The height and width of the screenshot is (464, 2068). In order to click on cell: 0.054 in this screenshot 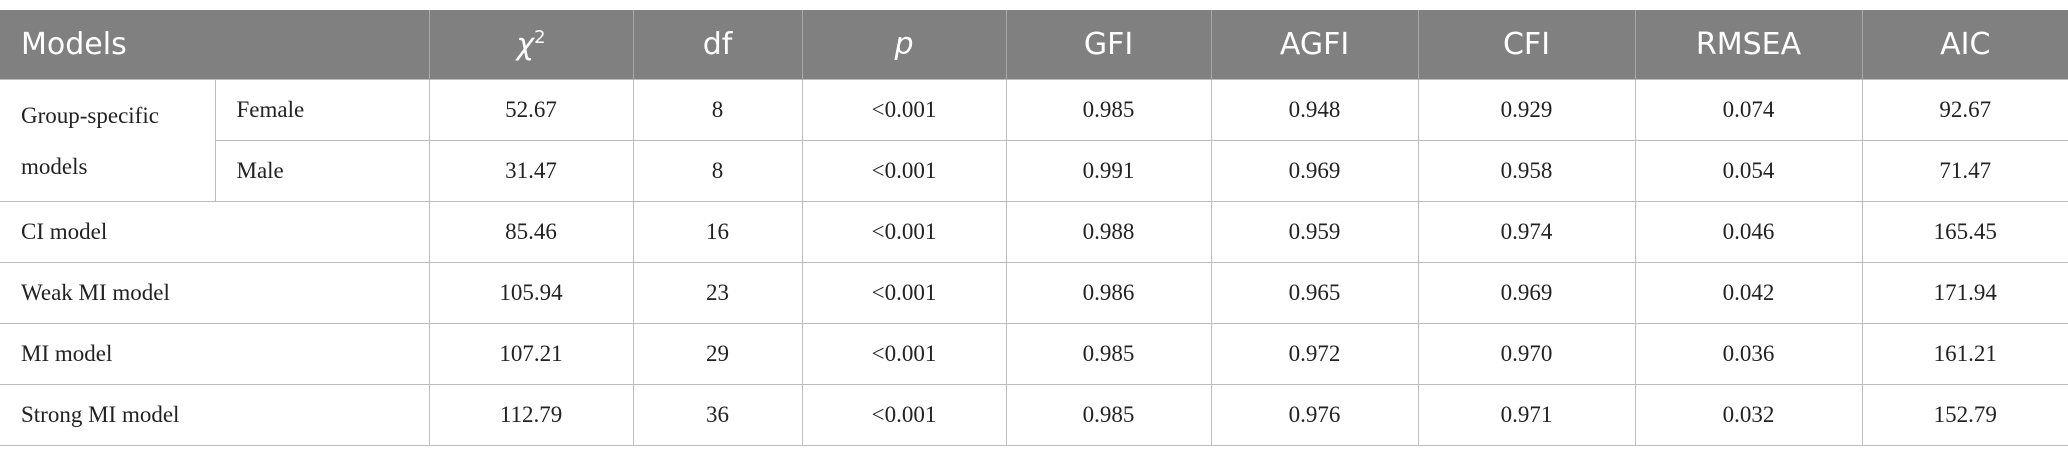, I will do `click(1748, 171)`.